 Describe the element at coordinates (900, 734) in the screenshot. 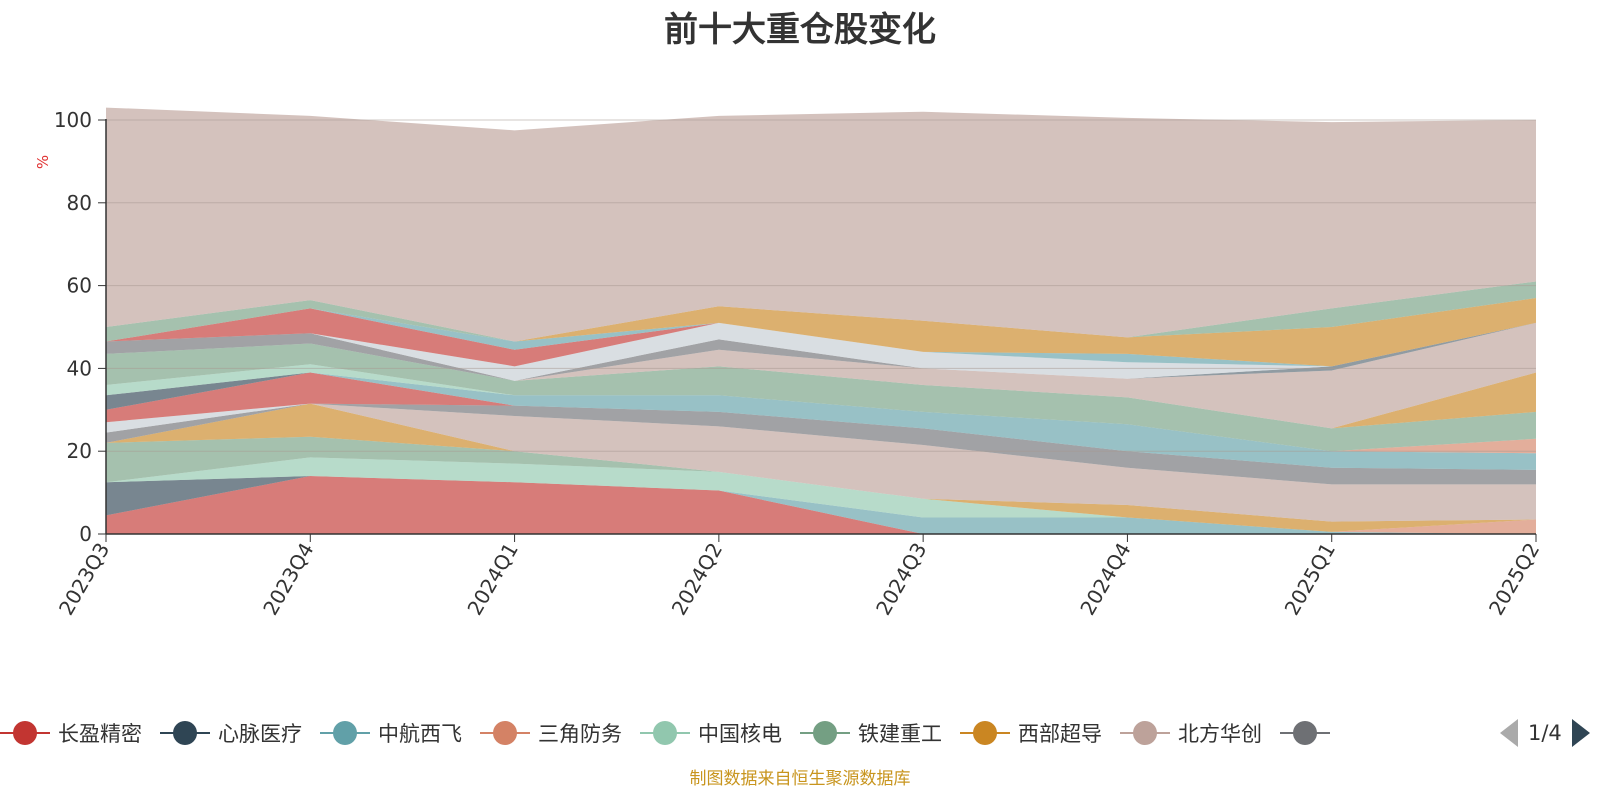

I see `legend-label: 铁建重工` at that location.